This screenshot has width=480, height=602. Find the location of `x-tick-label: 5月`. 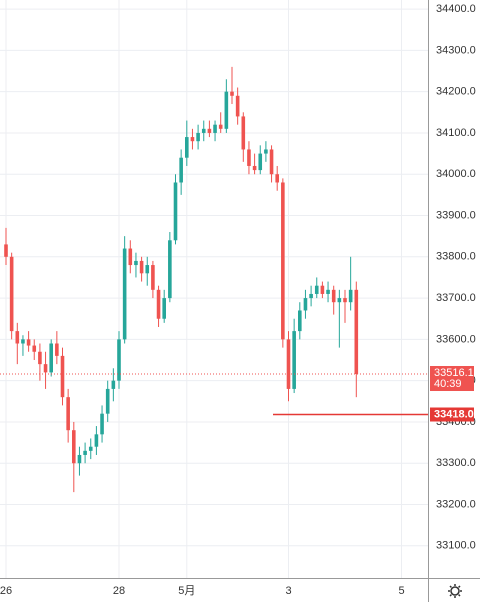

x-tick-label: 5月 is located at coordinates (186, 591).